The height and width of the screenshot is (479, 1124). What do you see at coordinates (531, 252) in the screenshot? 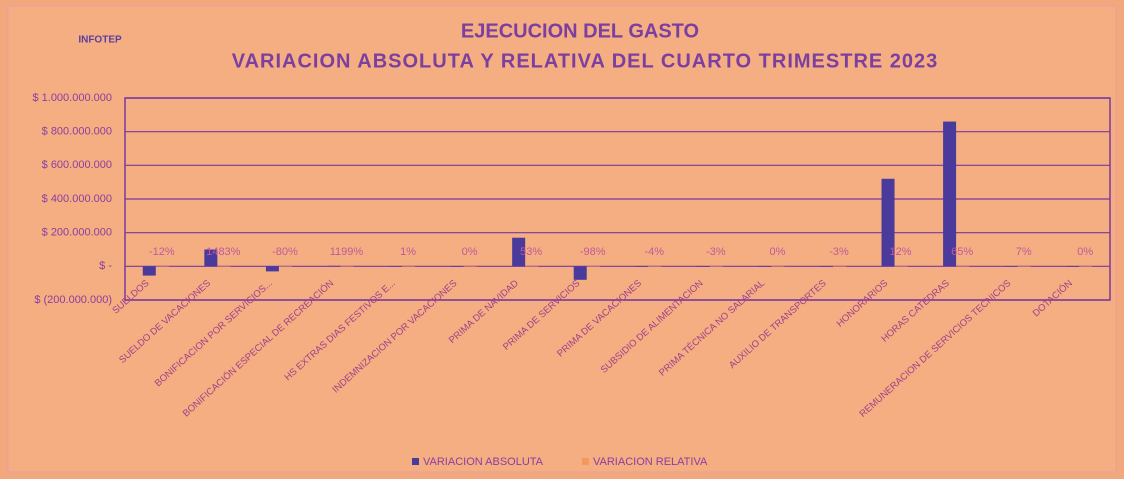
I see `data-label: 53%` at bounding box center [531, 252].